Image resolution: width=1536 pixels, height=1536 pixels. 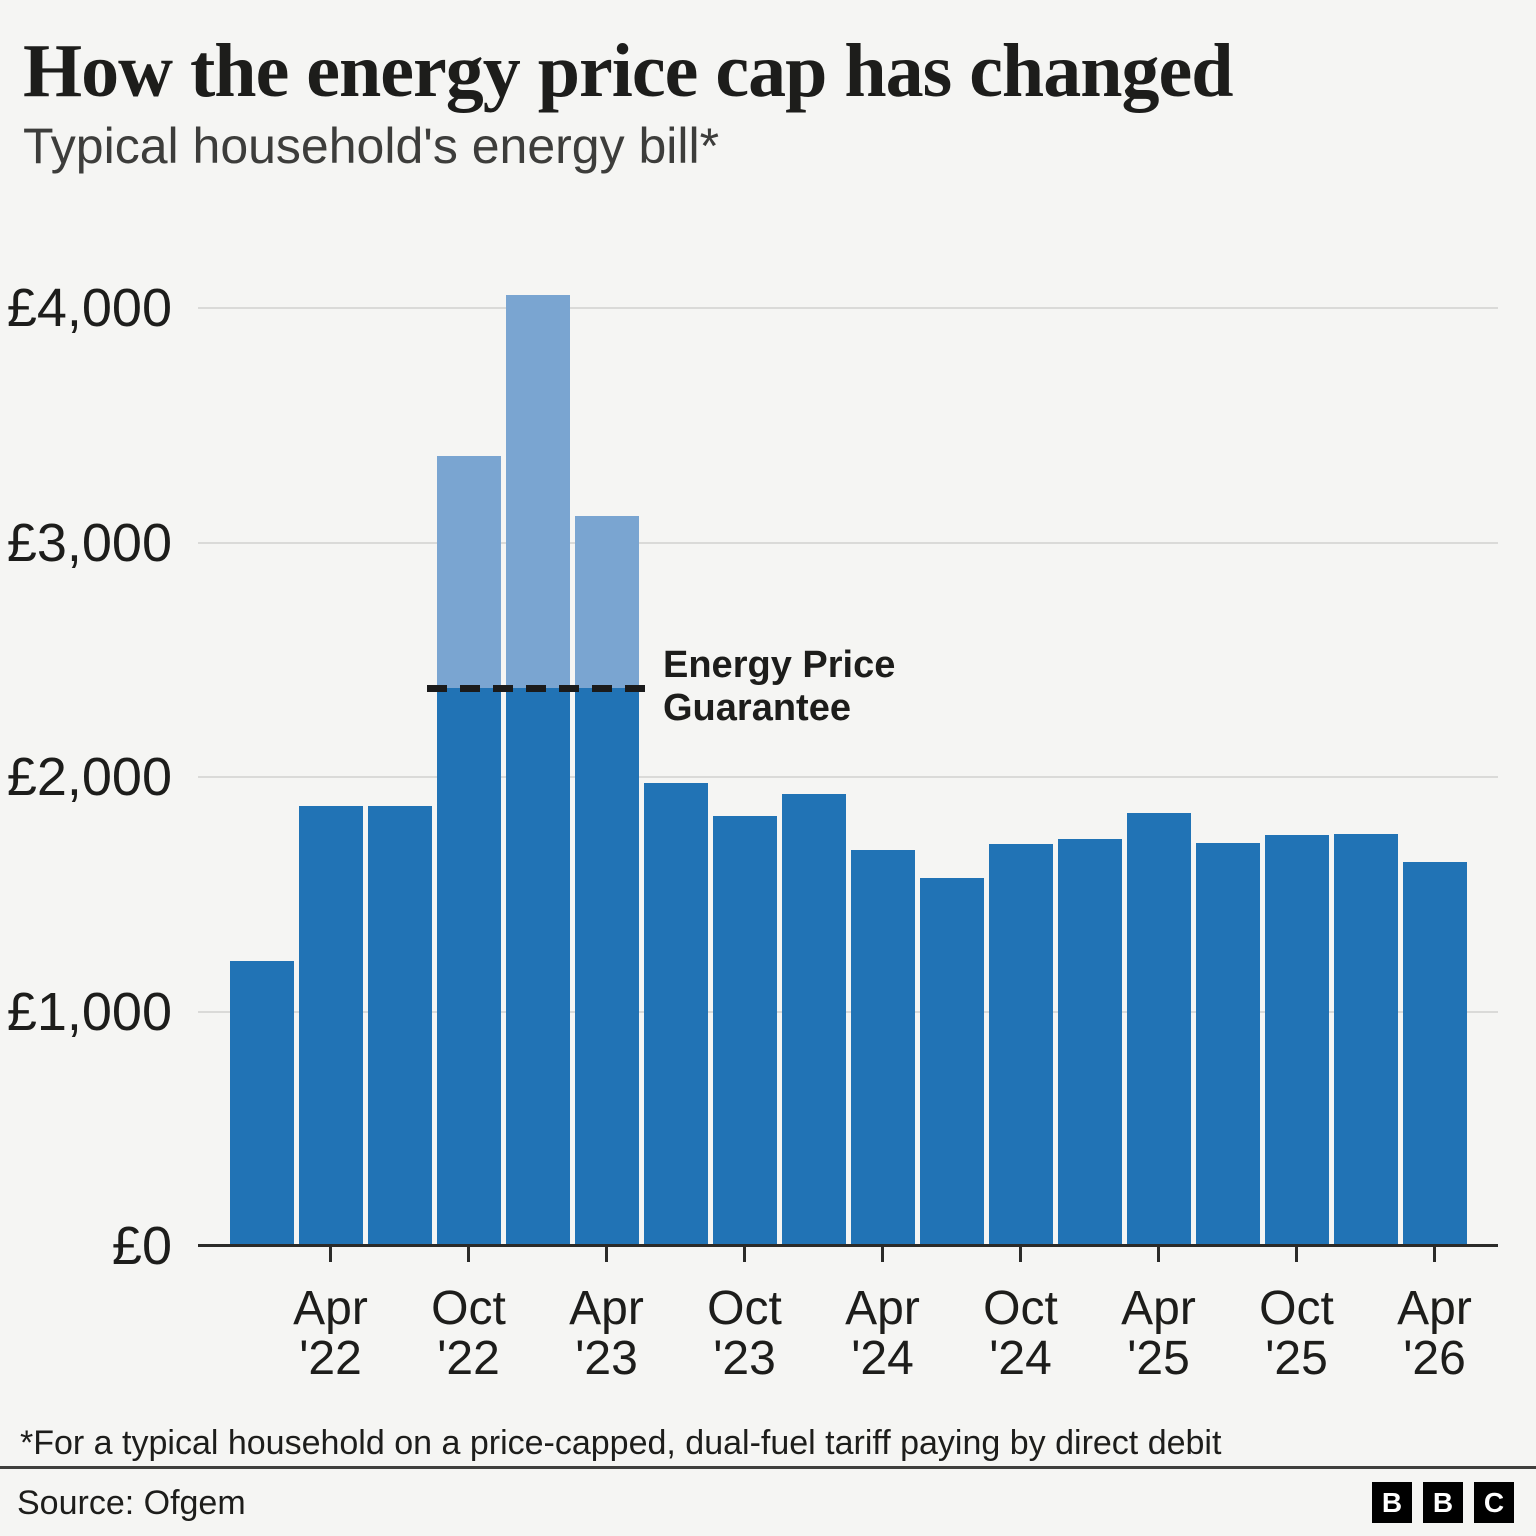 What do you see at coordinates (744, 1333) in the screenshot?
I see `x-tick-label: Oct '23` at bounding box center [744, 1333].